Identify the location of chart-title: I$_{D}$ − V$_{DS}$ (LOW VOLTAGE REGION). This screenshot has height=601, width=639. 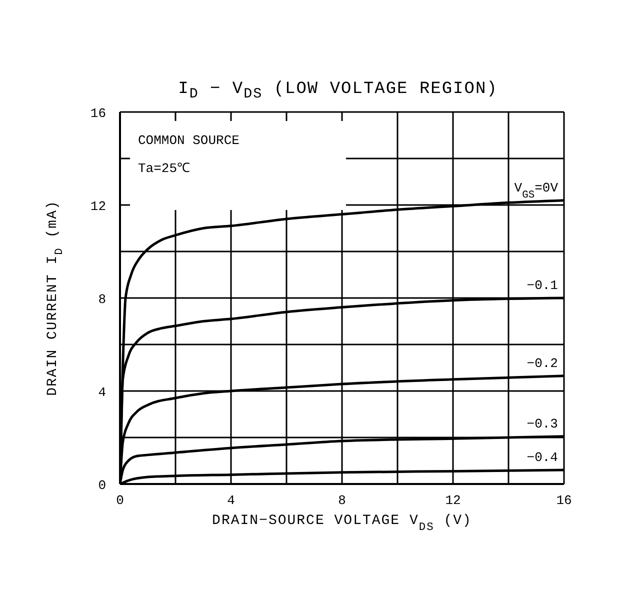
(338, 91).